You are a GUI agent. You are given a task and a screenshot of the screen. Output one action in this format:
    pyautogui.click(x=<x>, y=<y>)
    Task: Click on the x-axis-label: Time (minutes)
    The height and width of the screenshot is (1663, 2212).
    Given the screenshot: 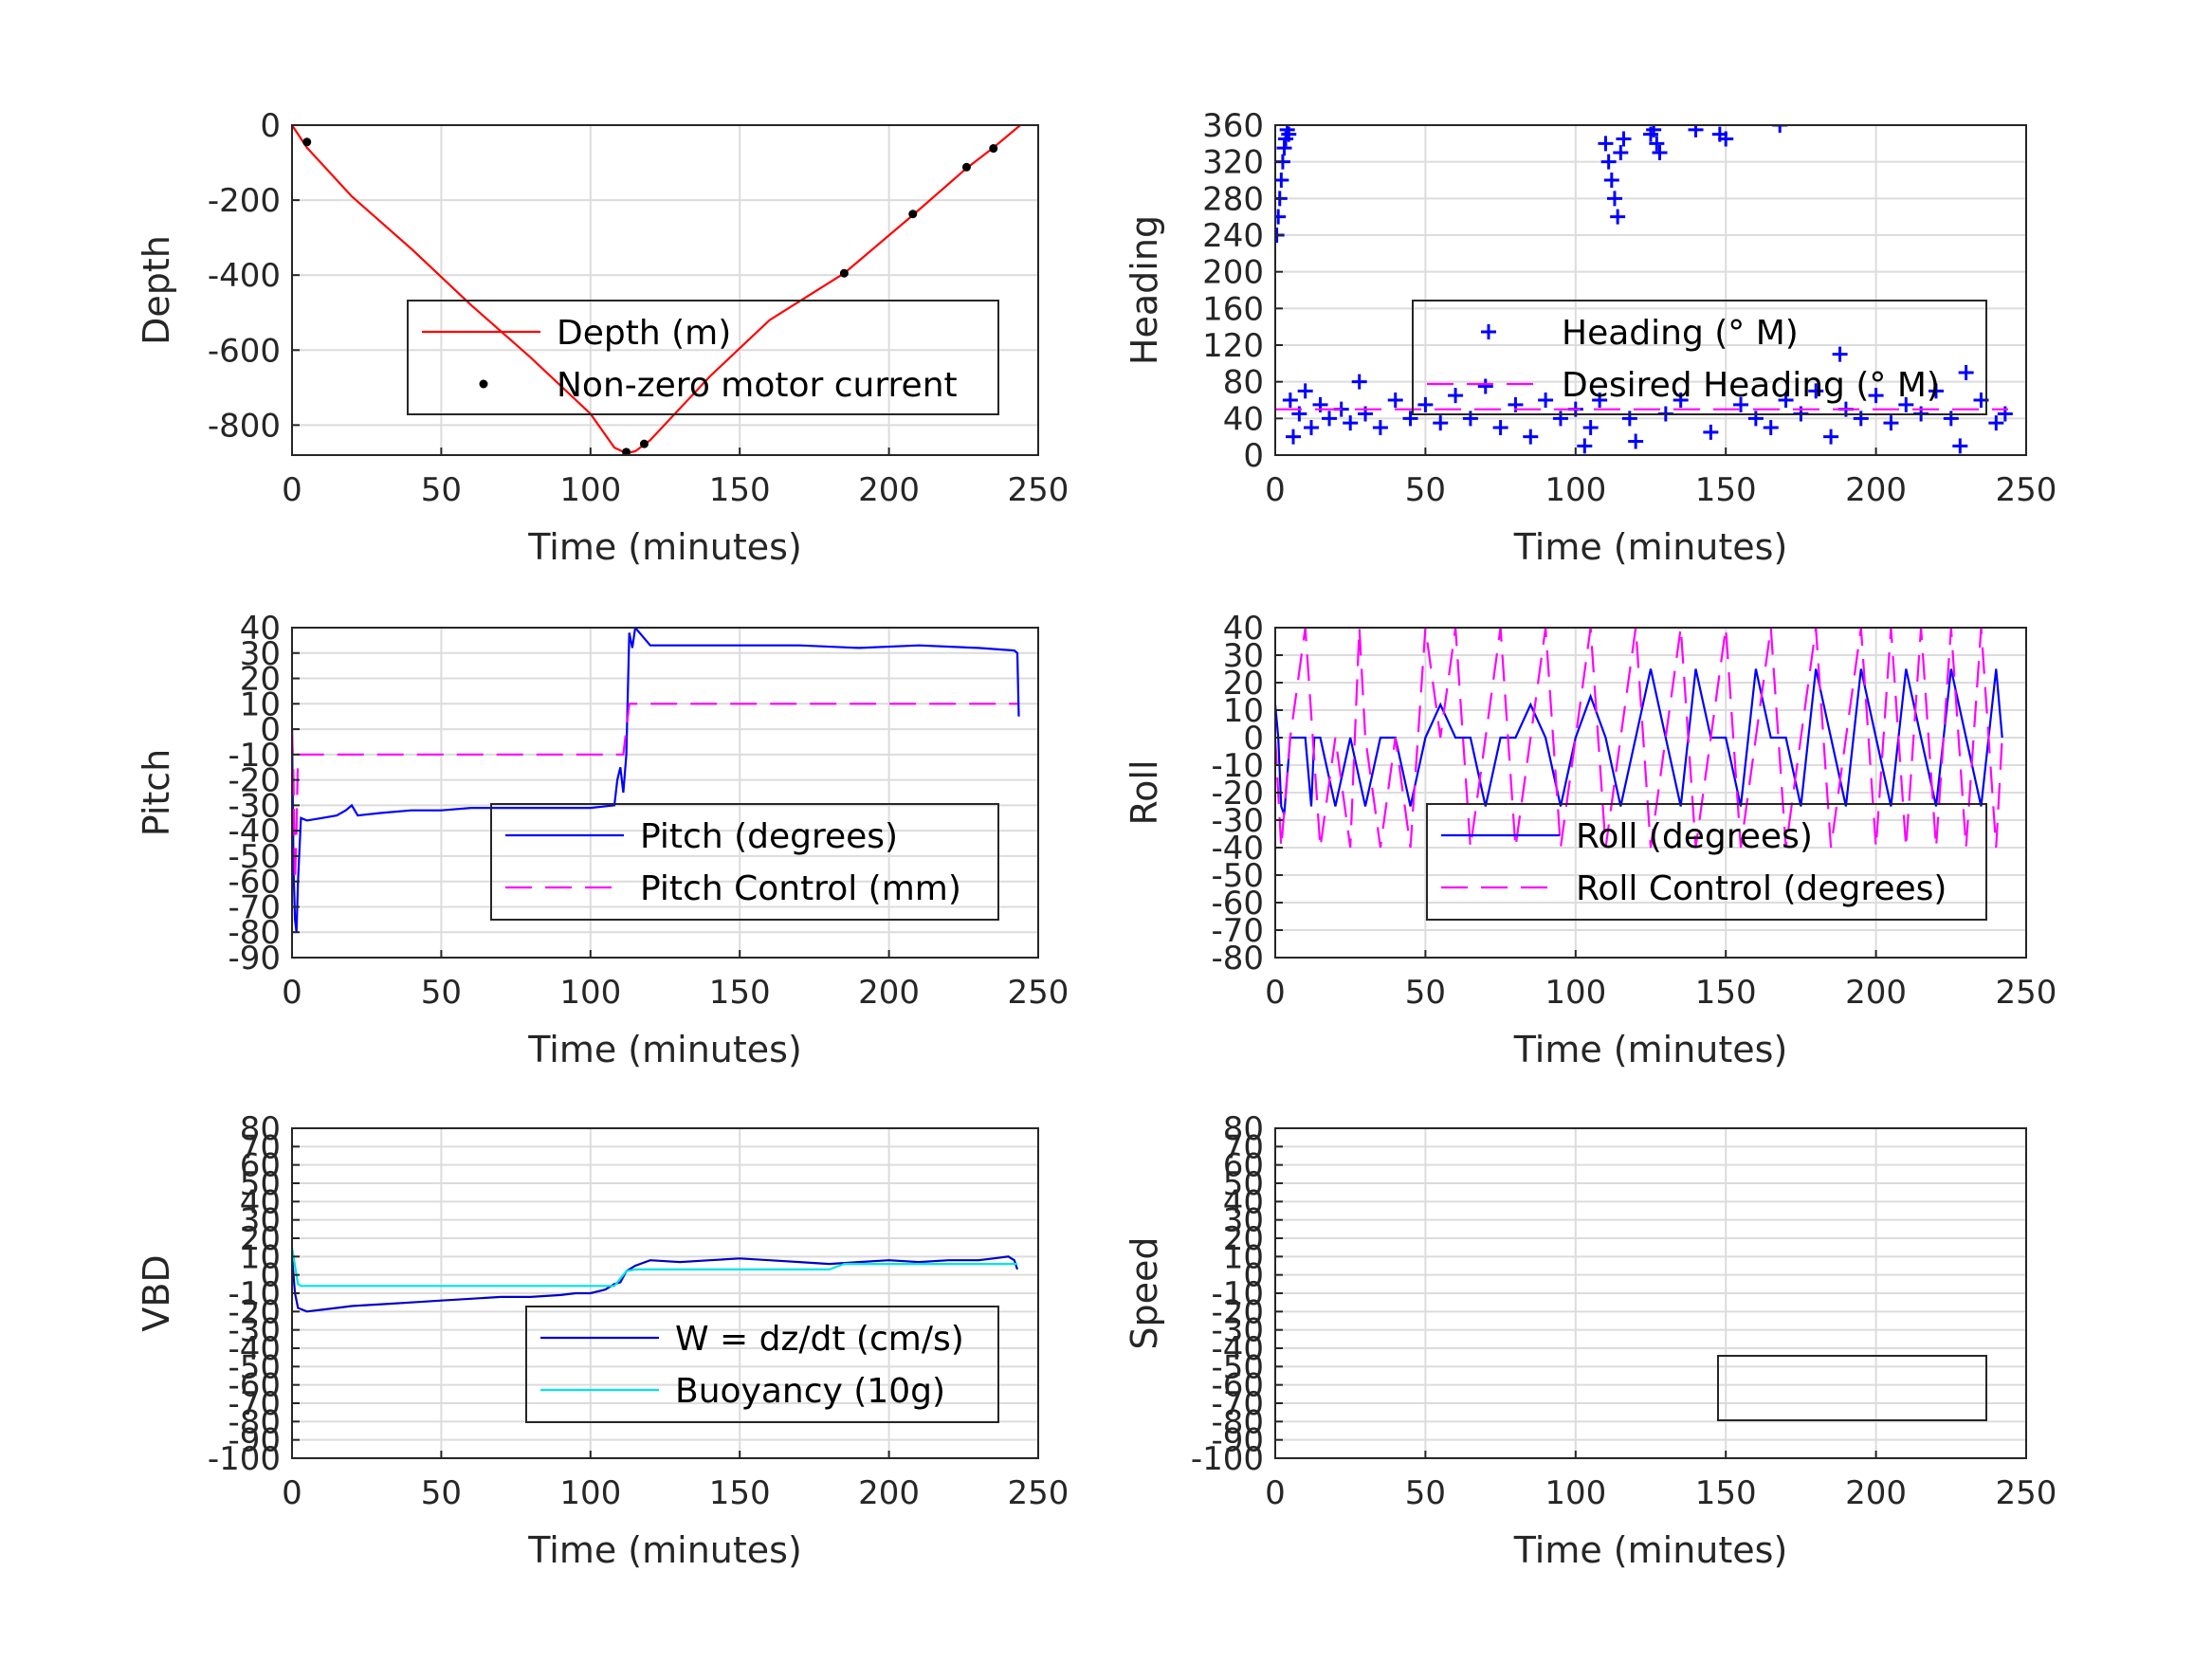 What is the action you would take?
    pyautogui.click(x=664, y=1049)
    